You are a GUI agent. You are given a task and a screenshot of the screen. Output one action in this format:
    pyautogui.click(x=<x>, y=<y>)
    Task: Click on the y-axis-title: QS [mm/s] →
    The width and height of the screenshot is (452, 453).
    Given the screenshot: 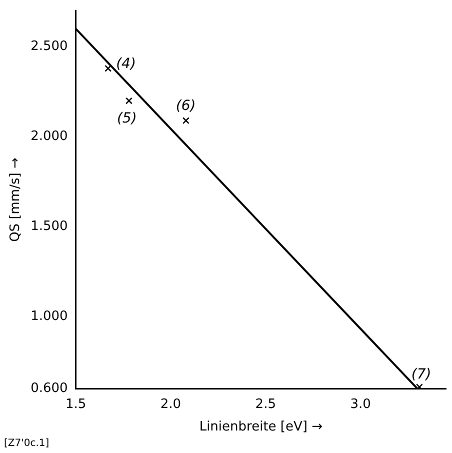 What is the action you would take?
    pyautogui.click(x=16, y=200)
    